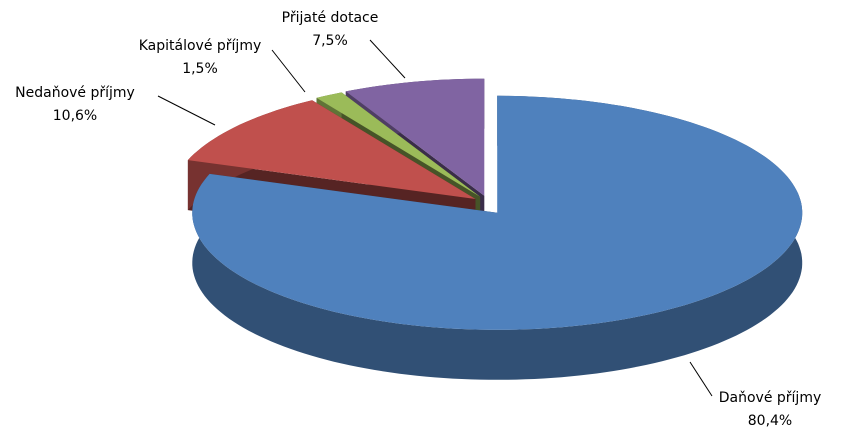 The image size is (847, 427). Describe the element at coordinates (75, 93) in the screenshot. I see `data-label-name: Nedaňové příjmy` at that location.